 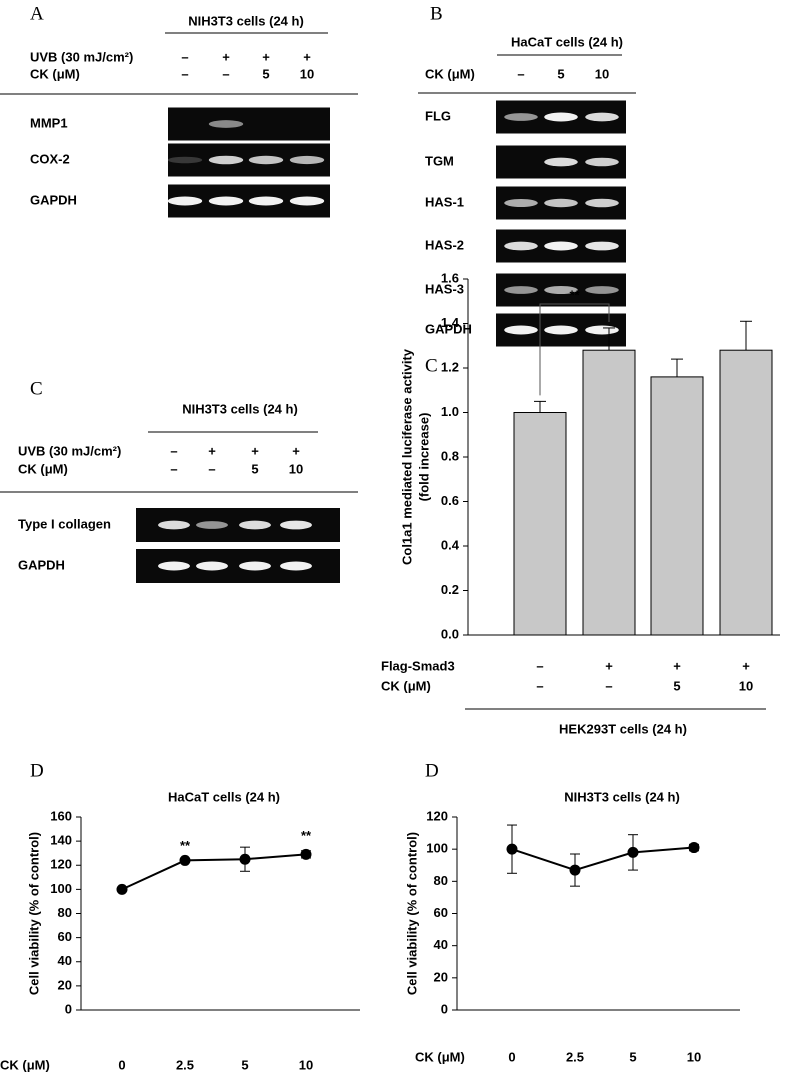 What do you see at coordinates (50, 158) in the screenshot?
I see `band-label: COX-2` at bounding box center [50, 158].